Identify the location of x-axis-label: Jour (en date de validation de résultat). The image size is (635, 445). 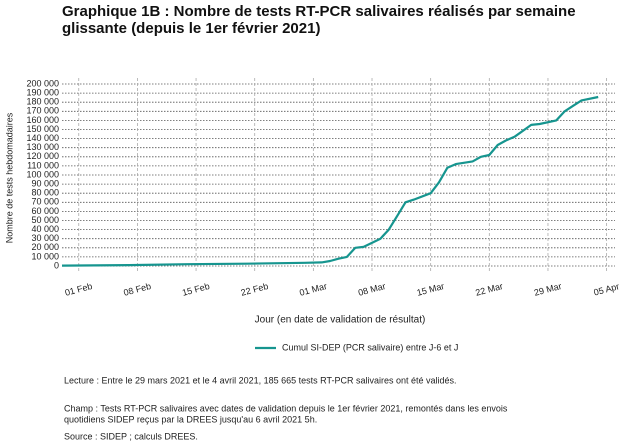
(340, 320).